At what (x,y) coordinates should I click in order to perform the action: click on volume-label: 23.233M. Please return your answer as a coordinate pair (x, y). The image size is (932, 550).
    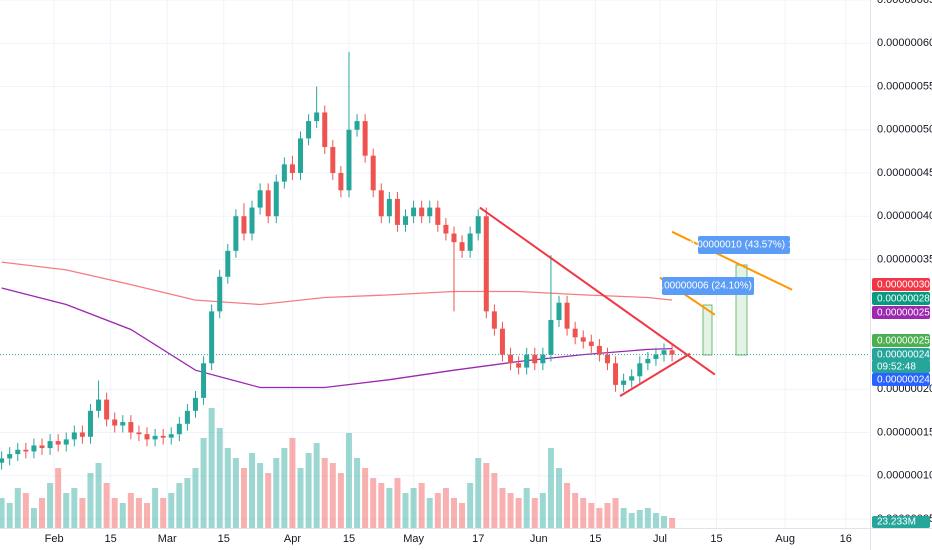
    Looking at the image, I should click on (896, 522).